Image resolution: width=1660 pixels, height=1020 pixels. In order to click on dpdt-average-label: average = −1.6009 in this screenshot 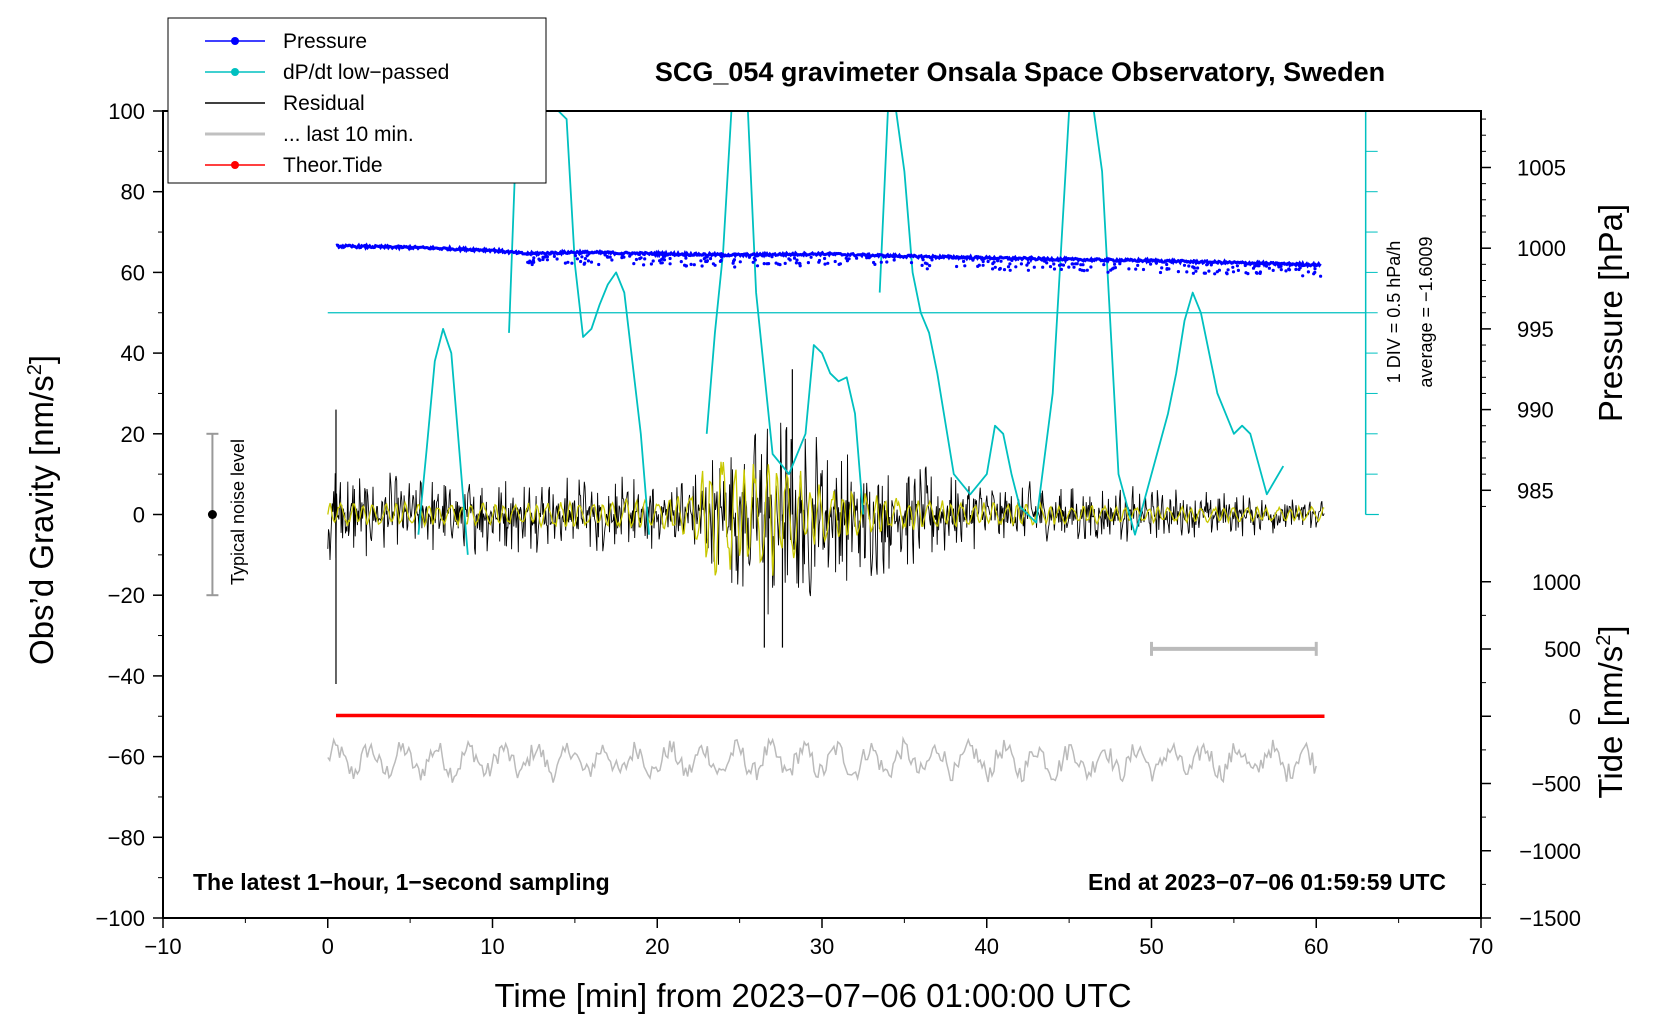, I will do `click(1426, 311)`.